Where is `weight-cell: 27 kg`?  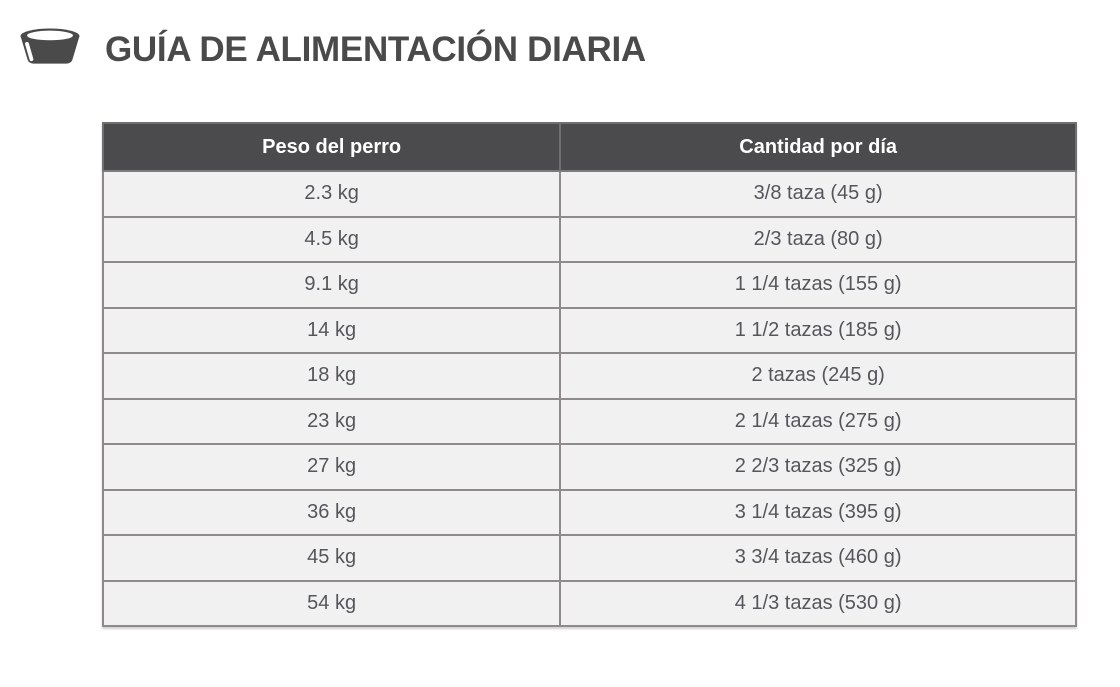
weight-cell: 27 kg is located at coordinates (331, 467).